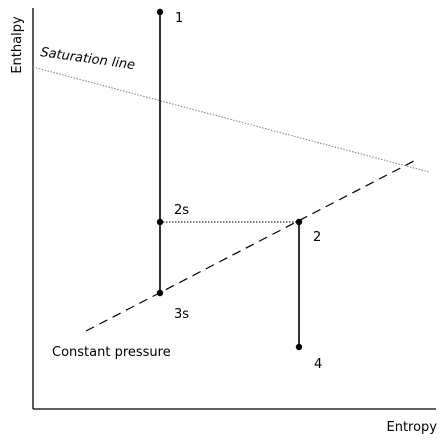  What do you see at coordinates (179, 18) in the screenshot?
I see `label-point-1: 1` at bounding box center [179, 18].